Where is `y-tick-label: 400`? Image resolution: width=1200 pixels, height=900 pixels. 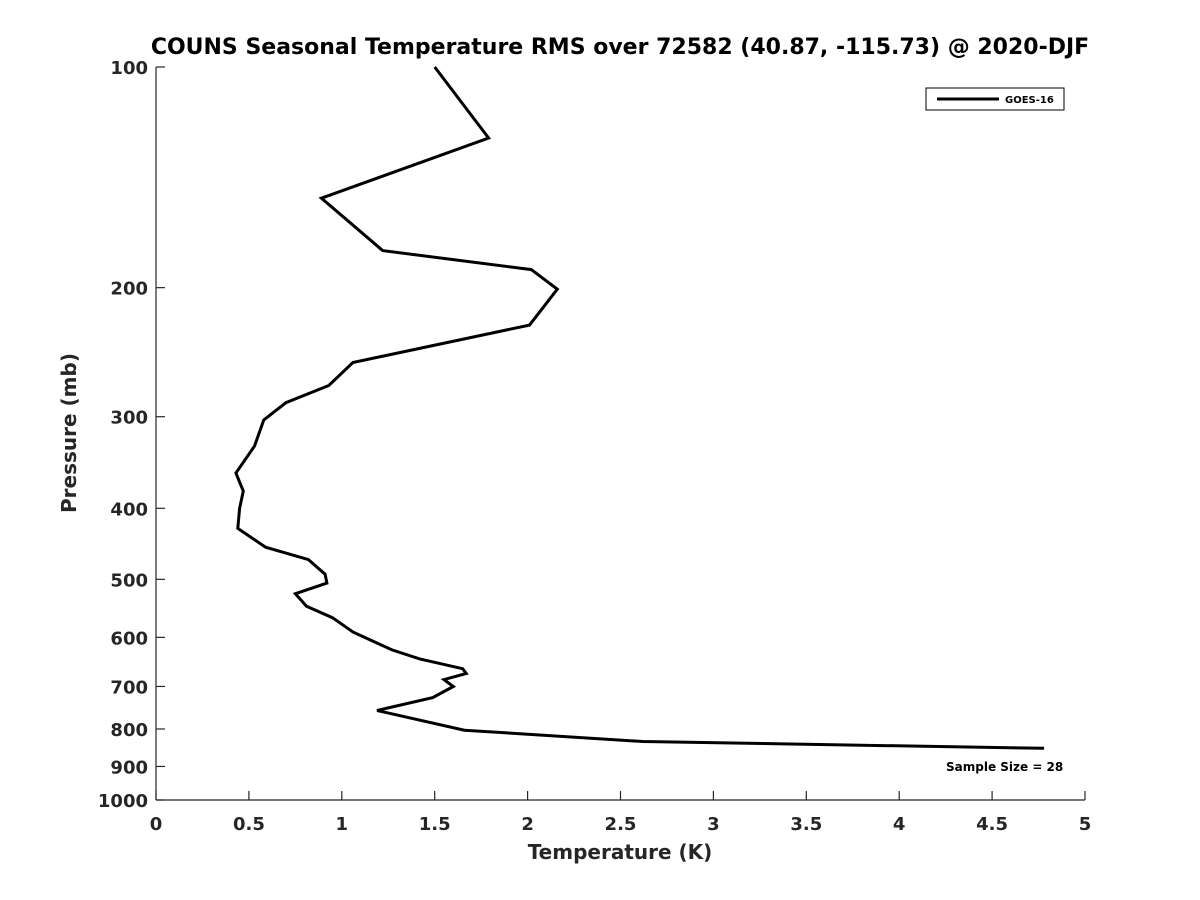 y-tick-label: 400 is located at coordinates (129, 509).